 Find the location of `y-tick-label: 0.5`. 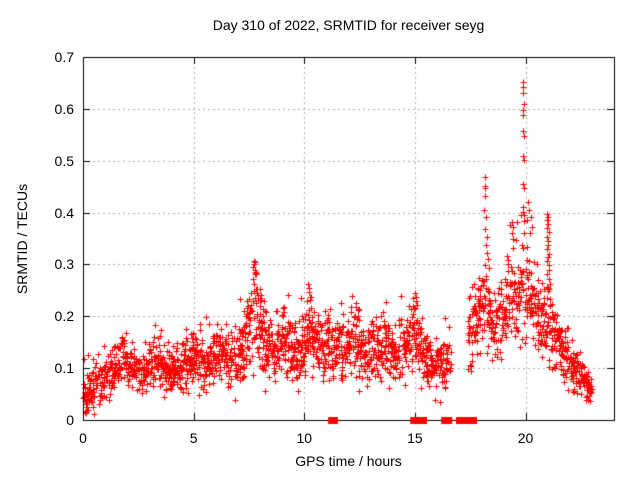

y-tick-label: 0.5 is located at coordinates (64, 160).